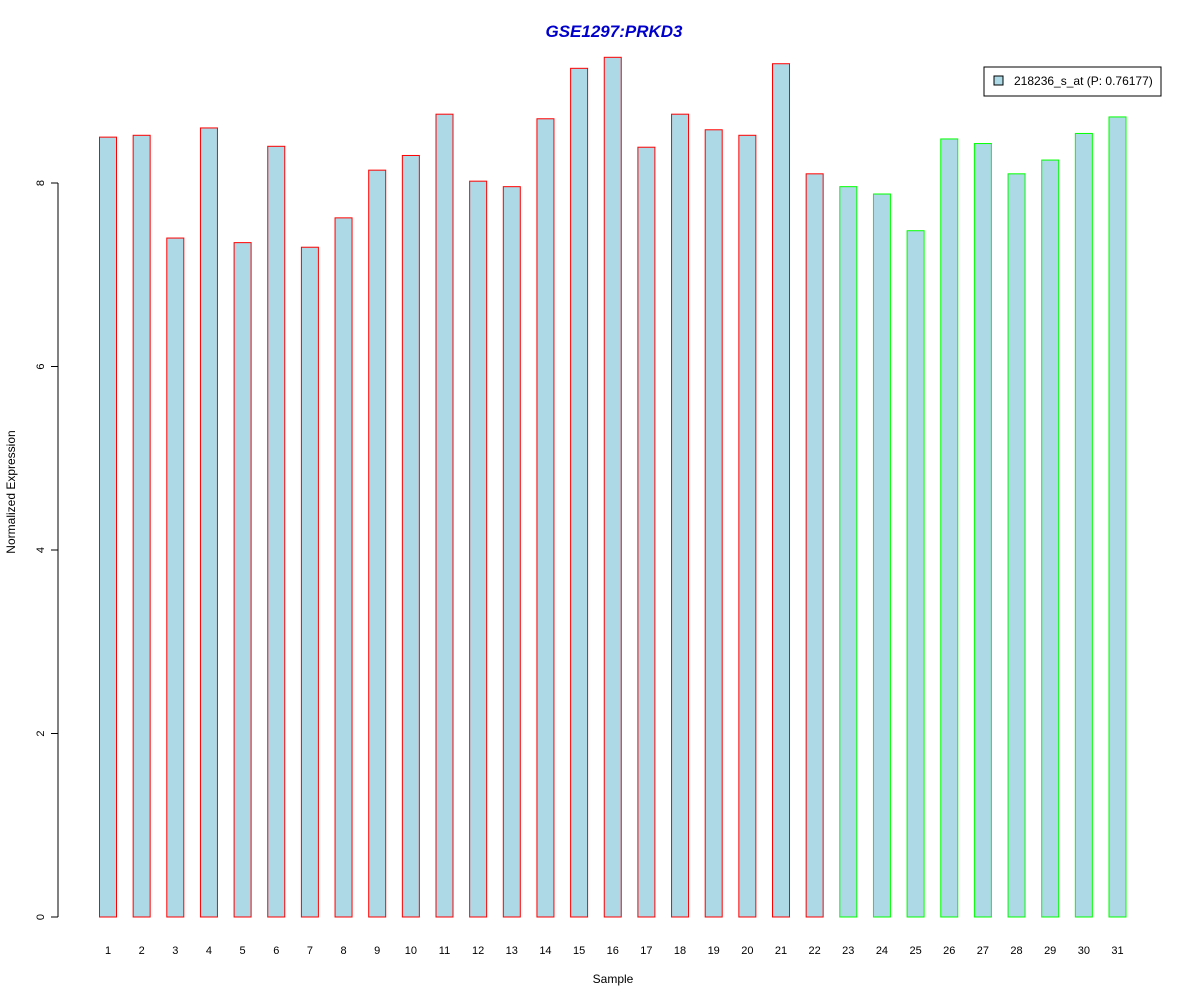 Image resolution: width=1200 pixels, height=1000 pixels. I want to click on x-tick-label: 23, so click(848, 951).